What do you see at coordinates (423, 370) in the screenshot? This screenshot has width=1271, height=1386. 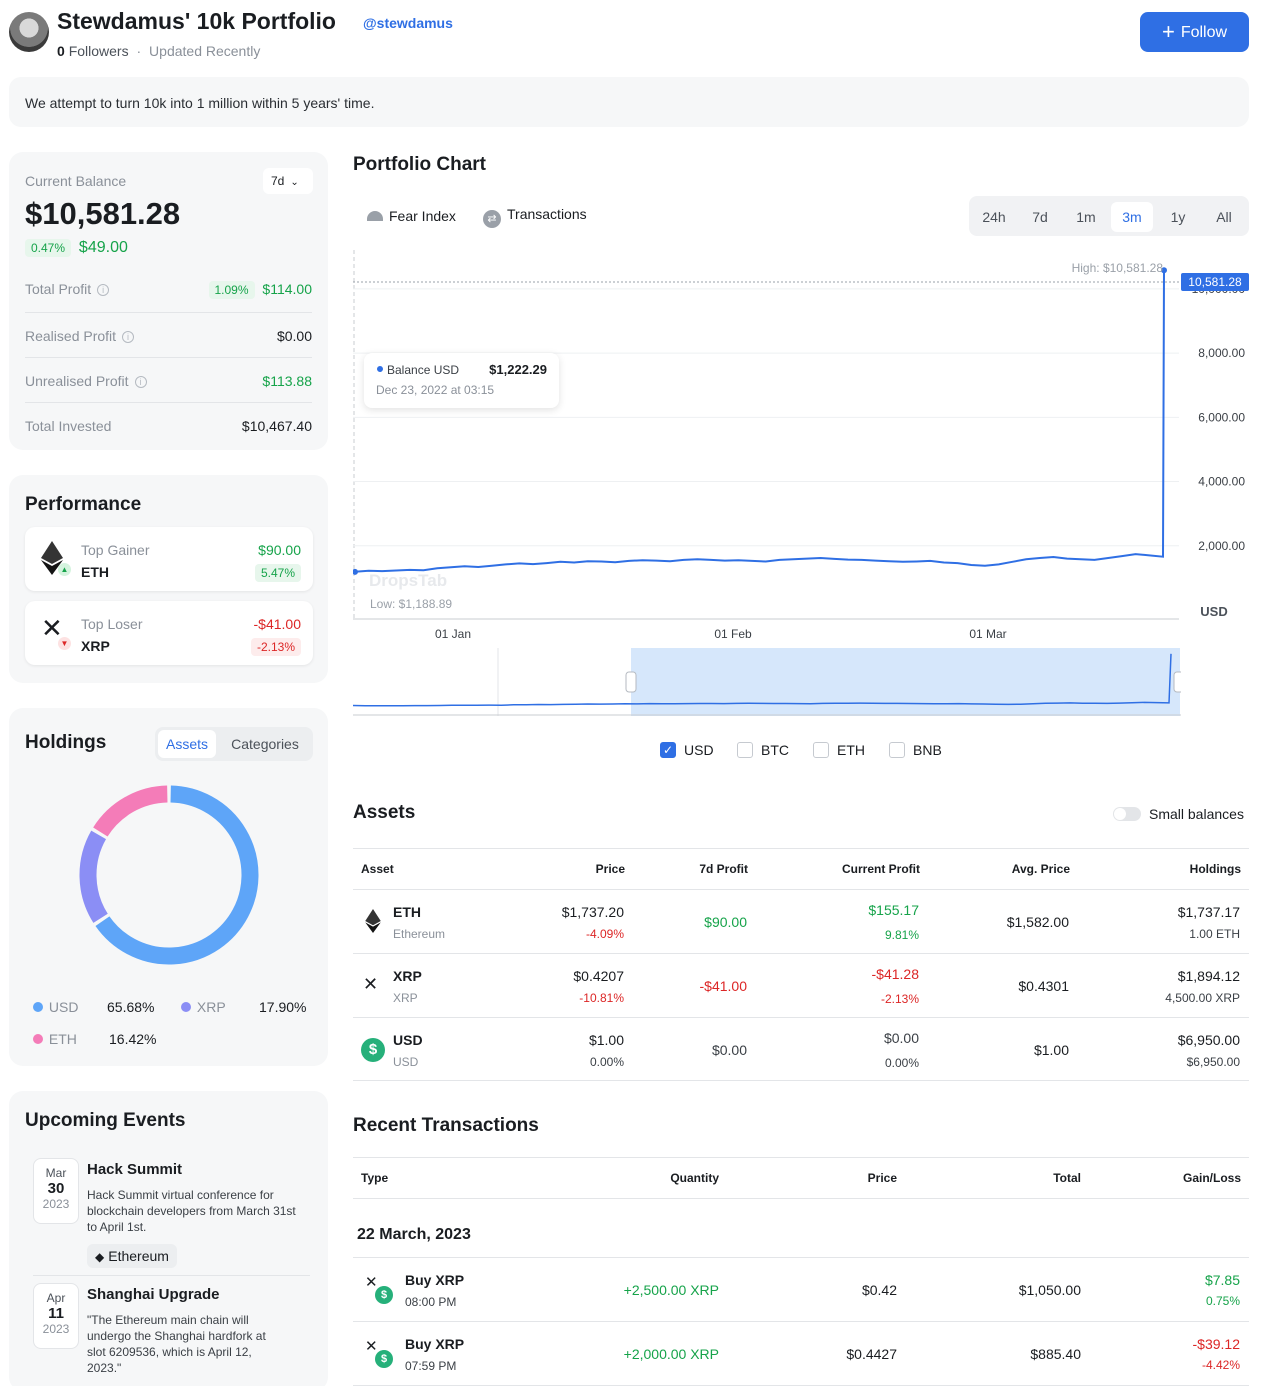 I see `tooltip-series: Balance USD` at bounding box center [423, 370].